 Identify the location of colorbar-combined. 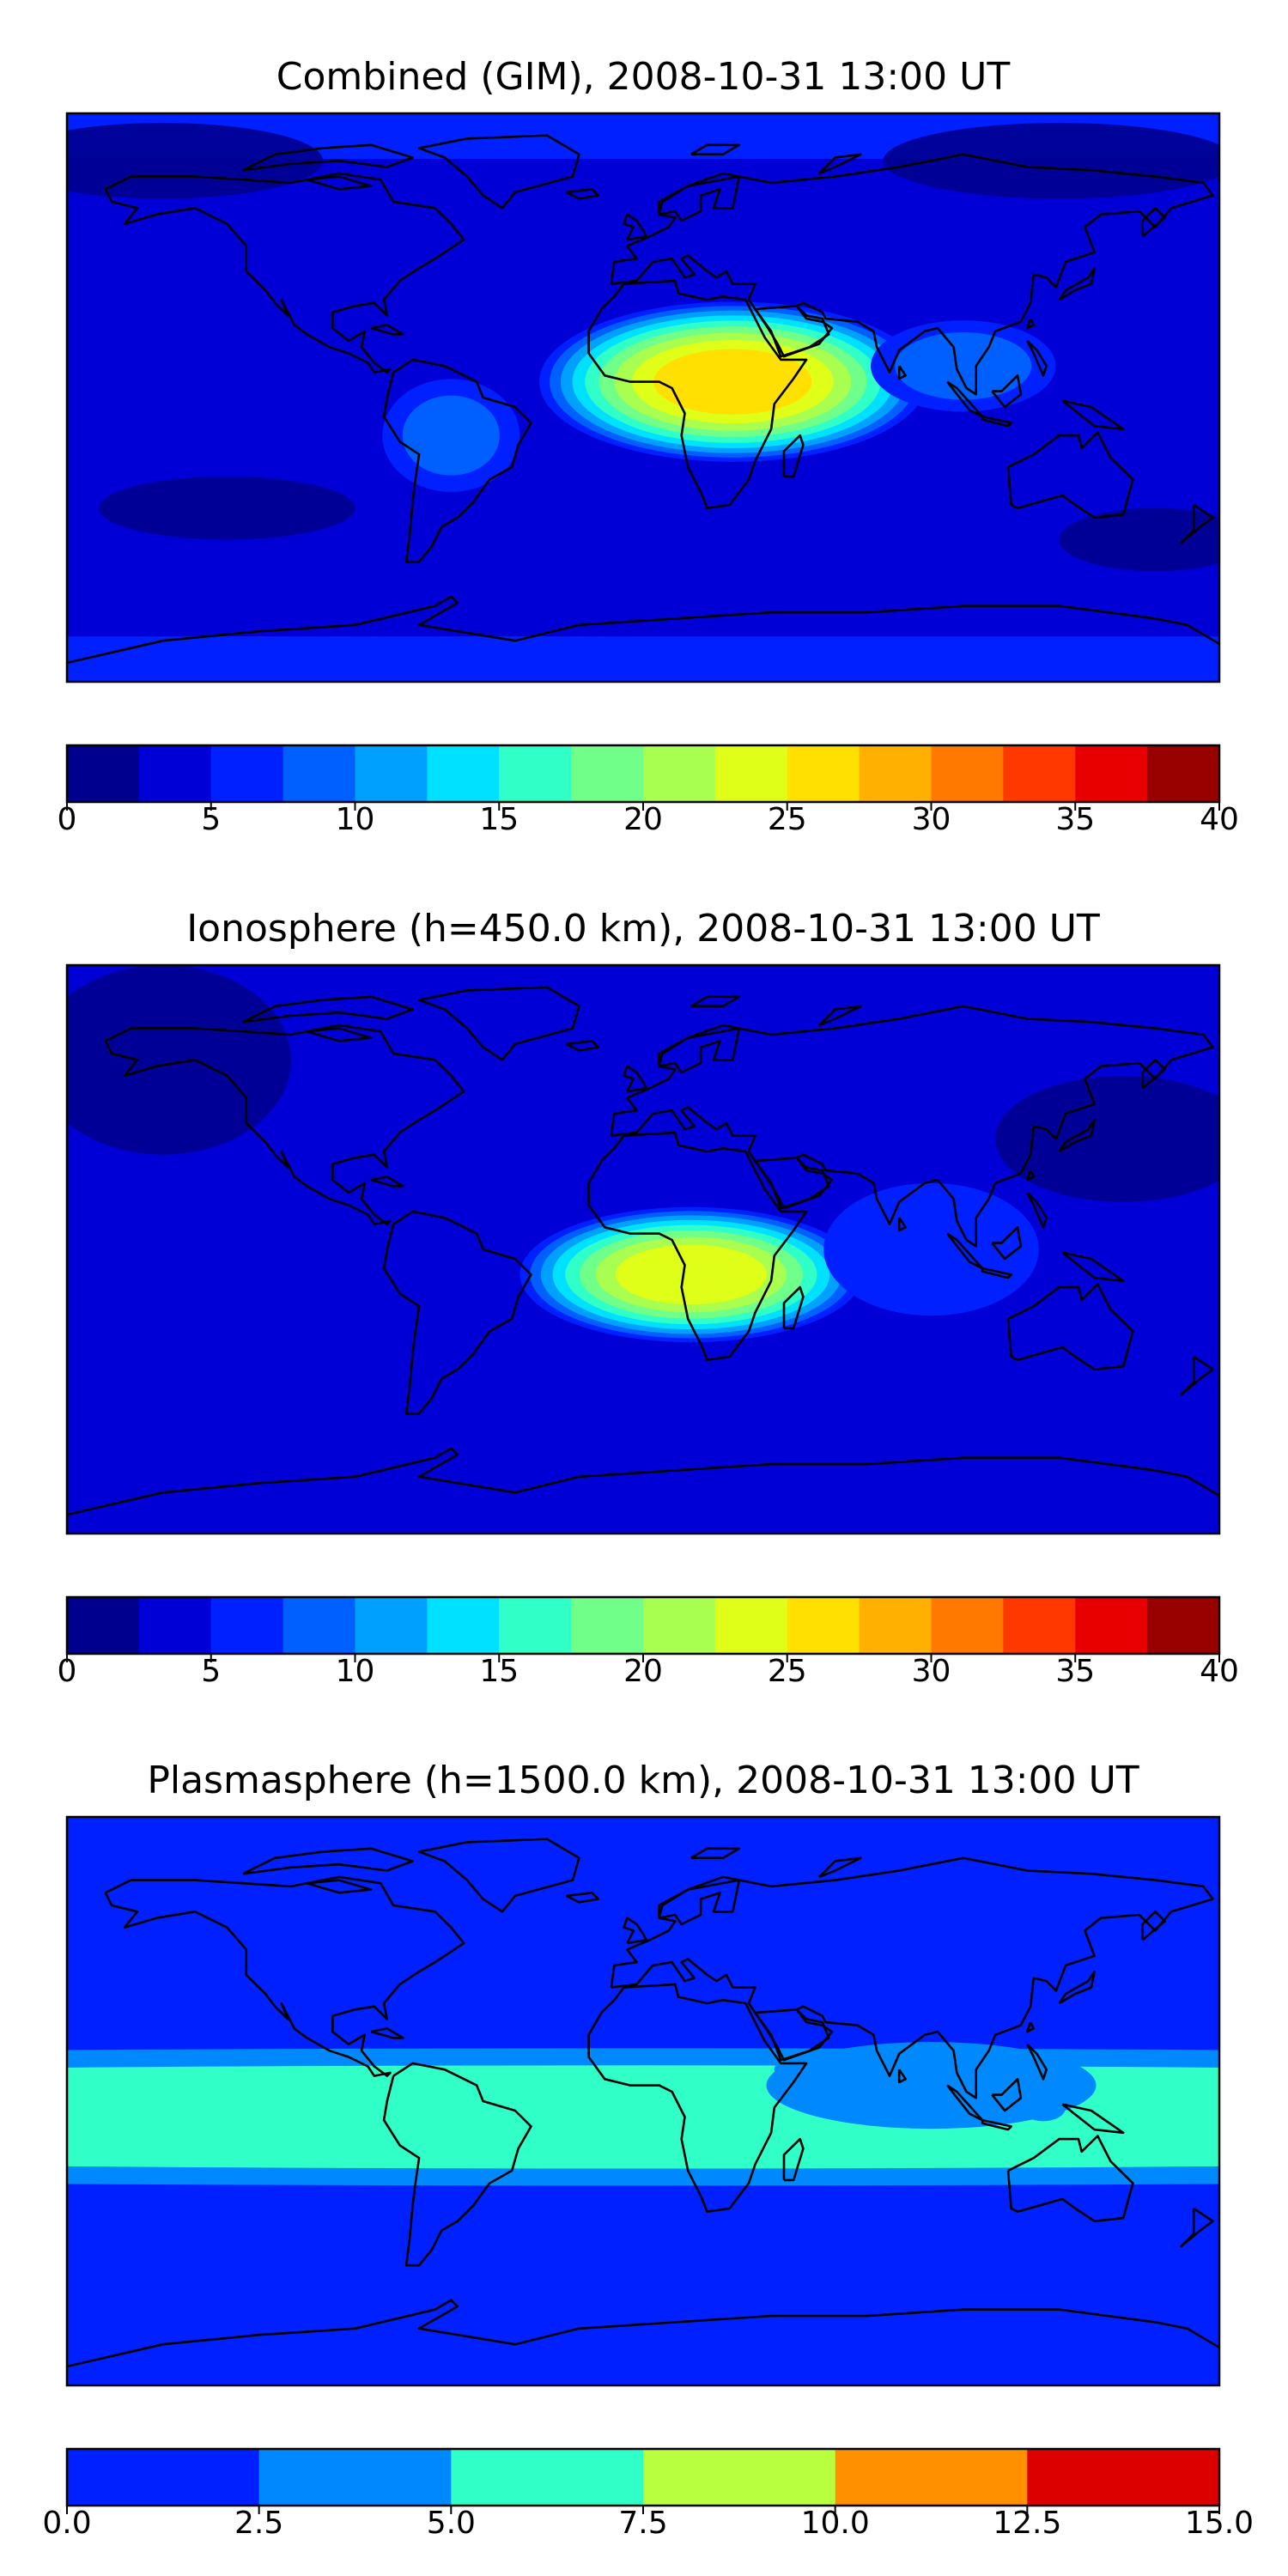
(643, 777).